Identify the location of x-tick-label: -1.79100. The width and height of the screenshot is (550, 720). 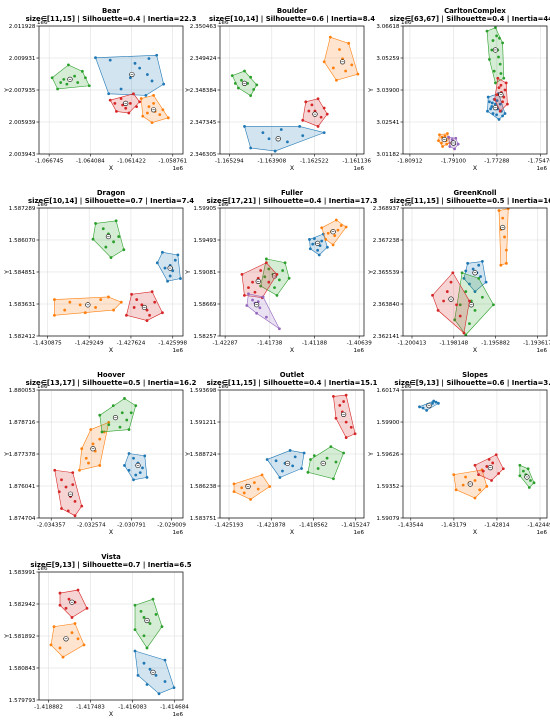
(454, 162).